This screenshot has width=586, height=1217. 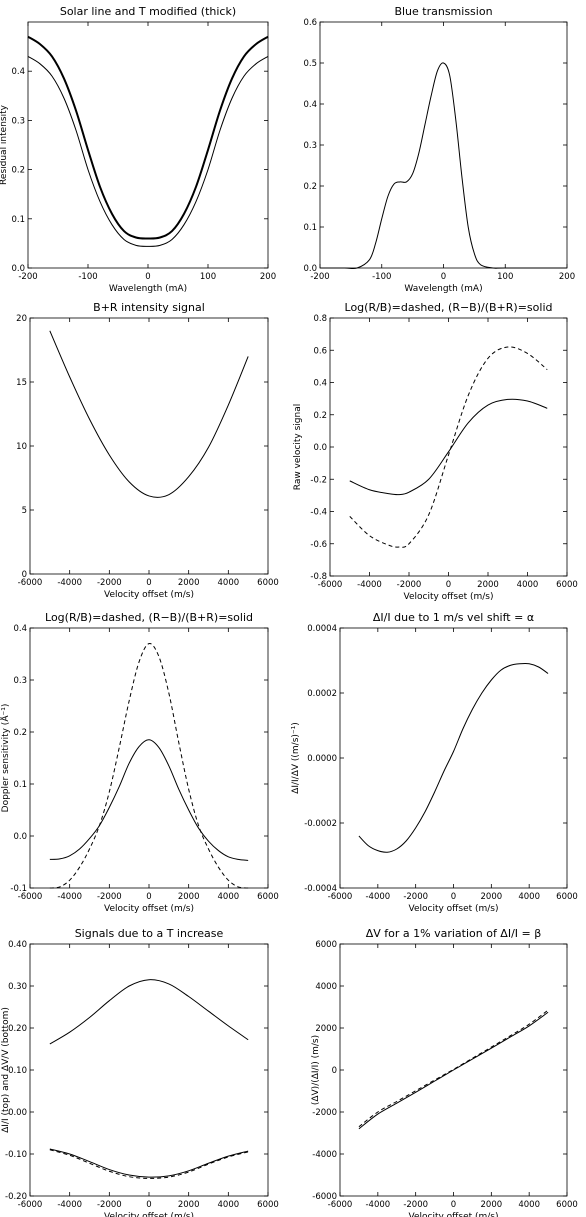 What do you see at coordinates (318, 545) in the screenshot?
I see `y-tick-label: -0.6` at bounding box center [318, 545].